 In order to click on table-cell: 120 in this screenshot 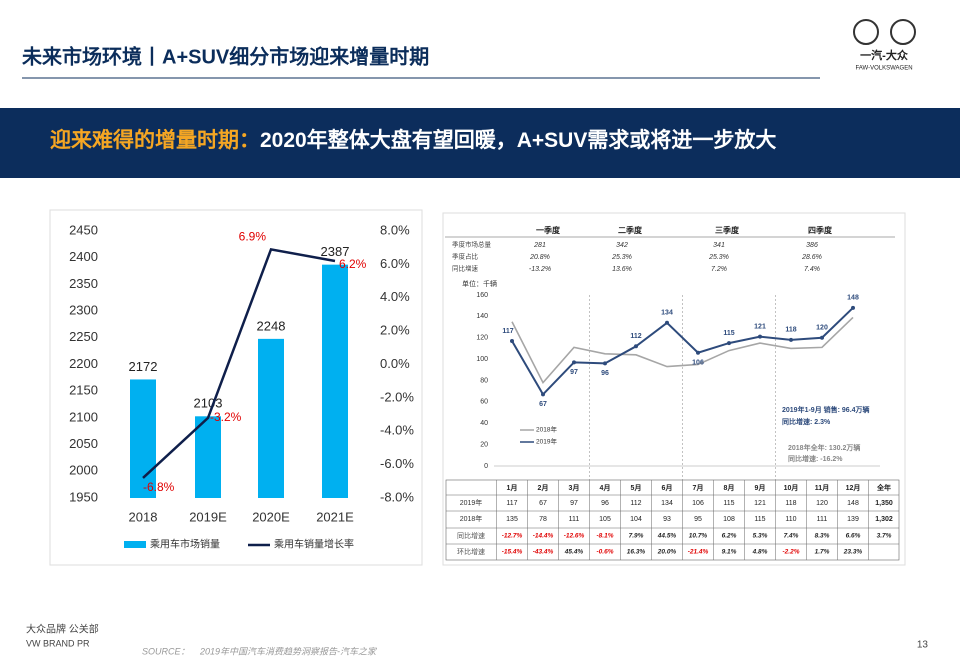, I will do `click(822, 503)`.